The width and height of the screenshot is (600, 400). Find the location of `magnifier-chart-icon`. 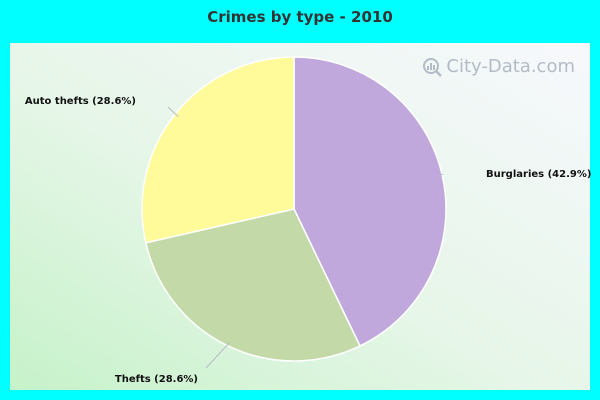

magnifier-chart-icon is located at coordinates (433, 67).